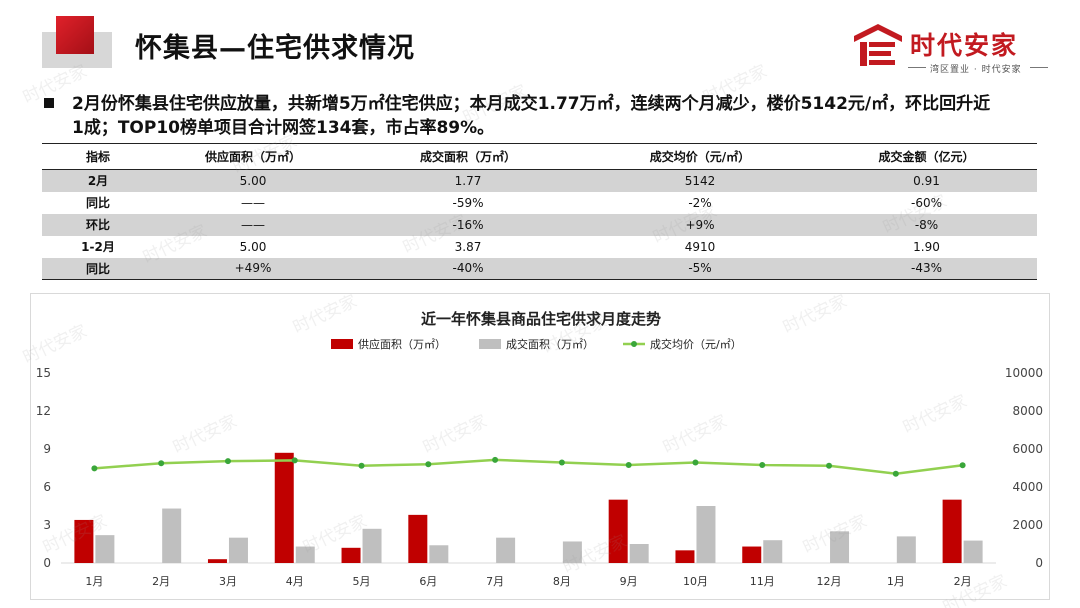 Image resolution: width=1080 pixels, height=608 pixels. I want to click on y-right-tick-label: 6000, so click(1027, 449).